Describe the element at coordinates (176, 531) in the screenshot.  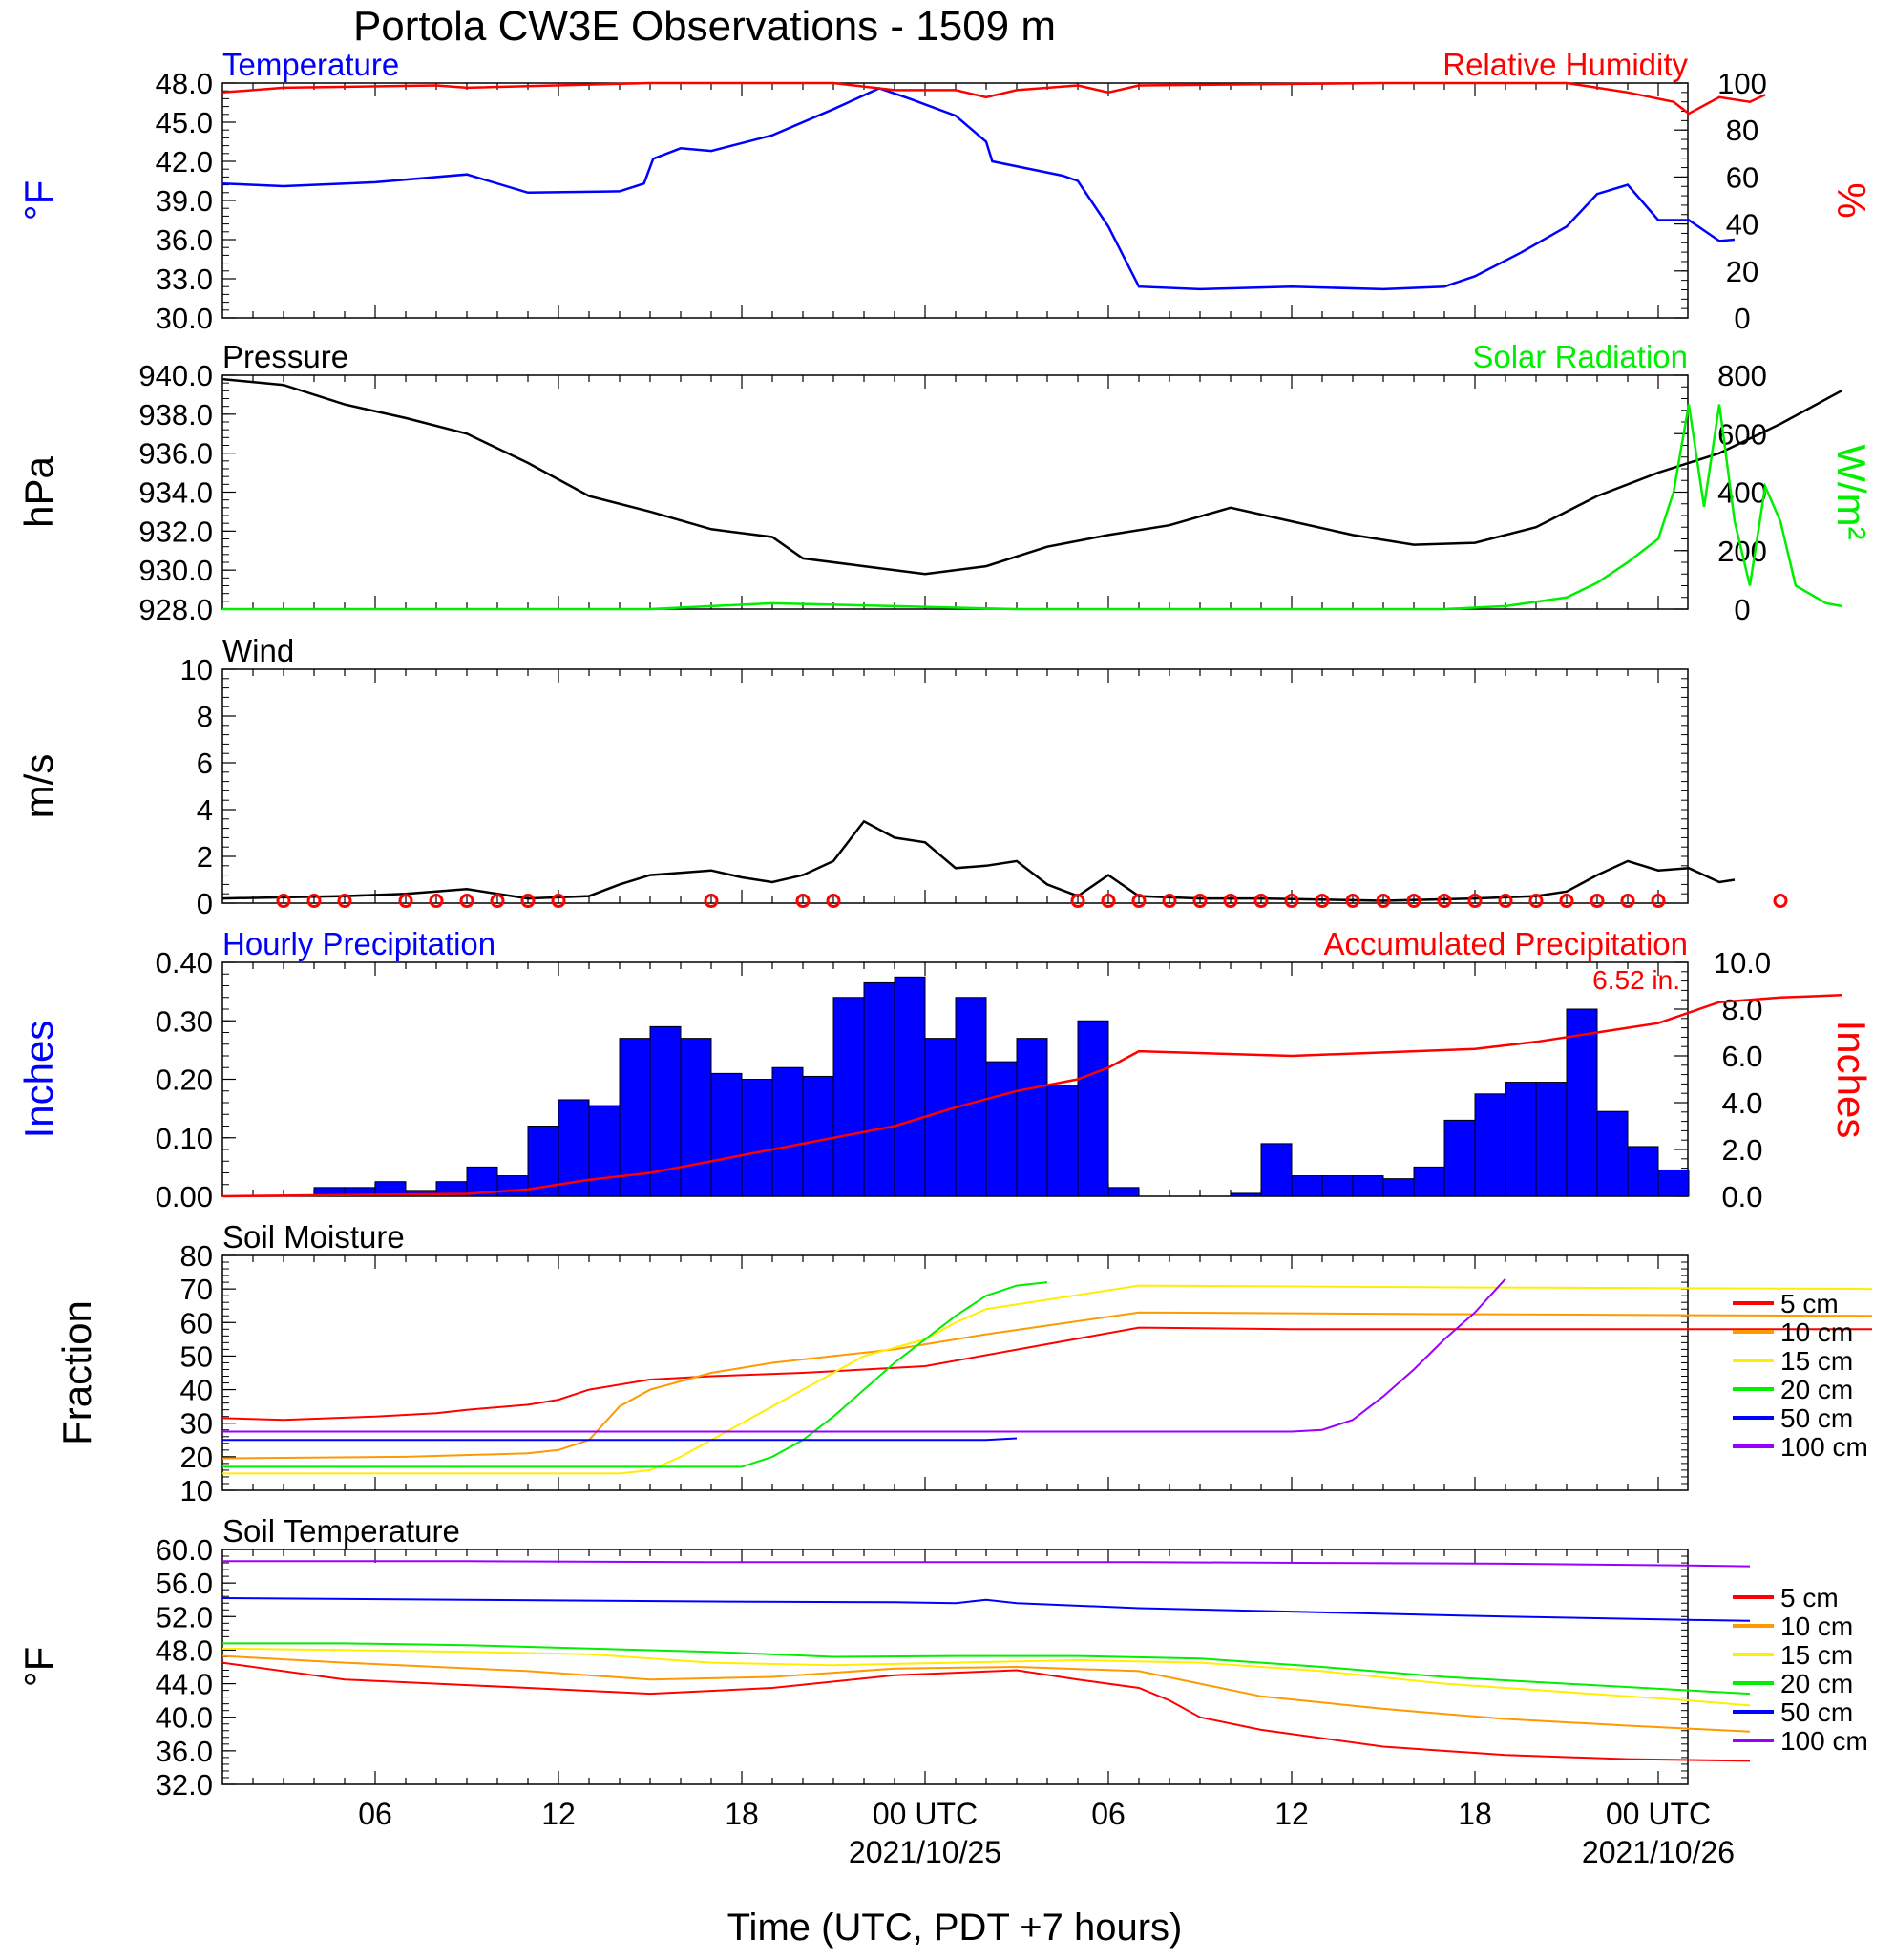
I see `y-tick-label: 932.0` at that location.